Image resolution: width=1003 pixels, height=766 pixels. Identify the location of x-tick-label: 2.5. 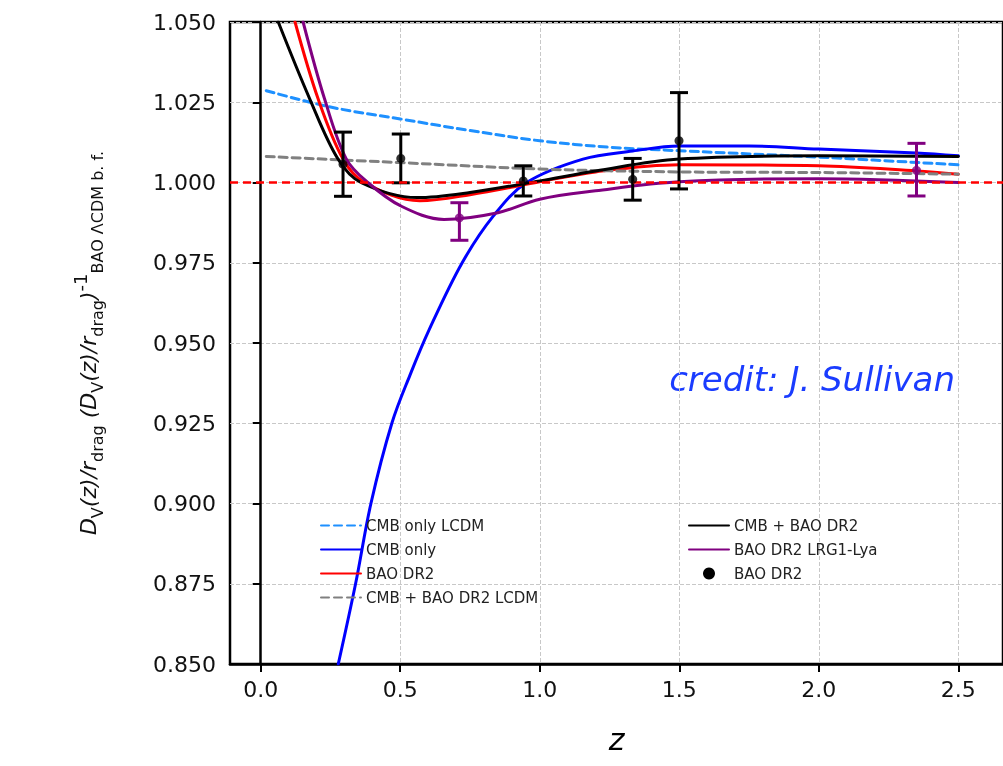
(958, 689).